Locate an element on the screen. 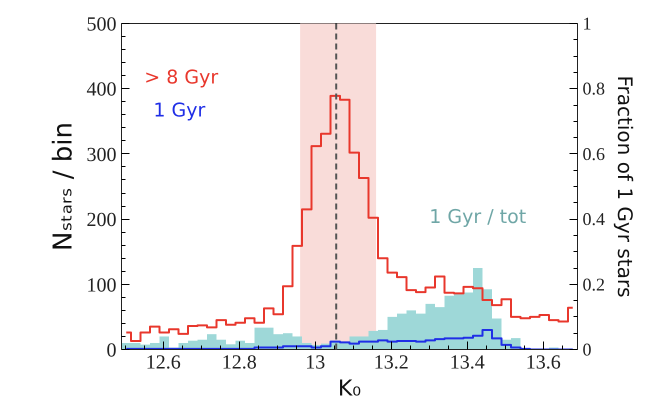  x-tick-label: 13.4 is located at coordinates (467, 363).